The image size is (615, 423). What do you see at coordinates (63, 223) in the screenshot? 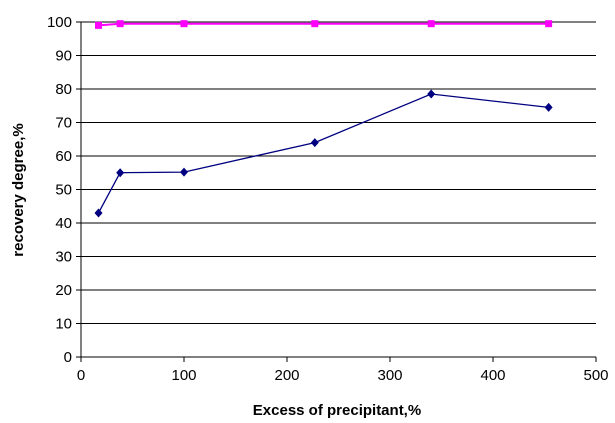
I see `y-tick-label-40: 40` at bounding box center [63, 223].